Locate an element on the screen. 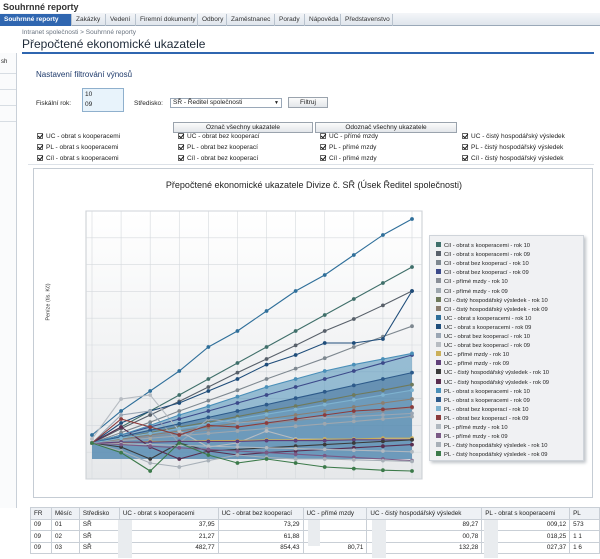 This screenshot has height=559, width=600. column-header: Středisko is located at coordinates (99, 513).